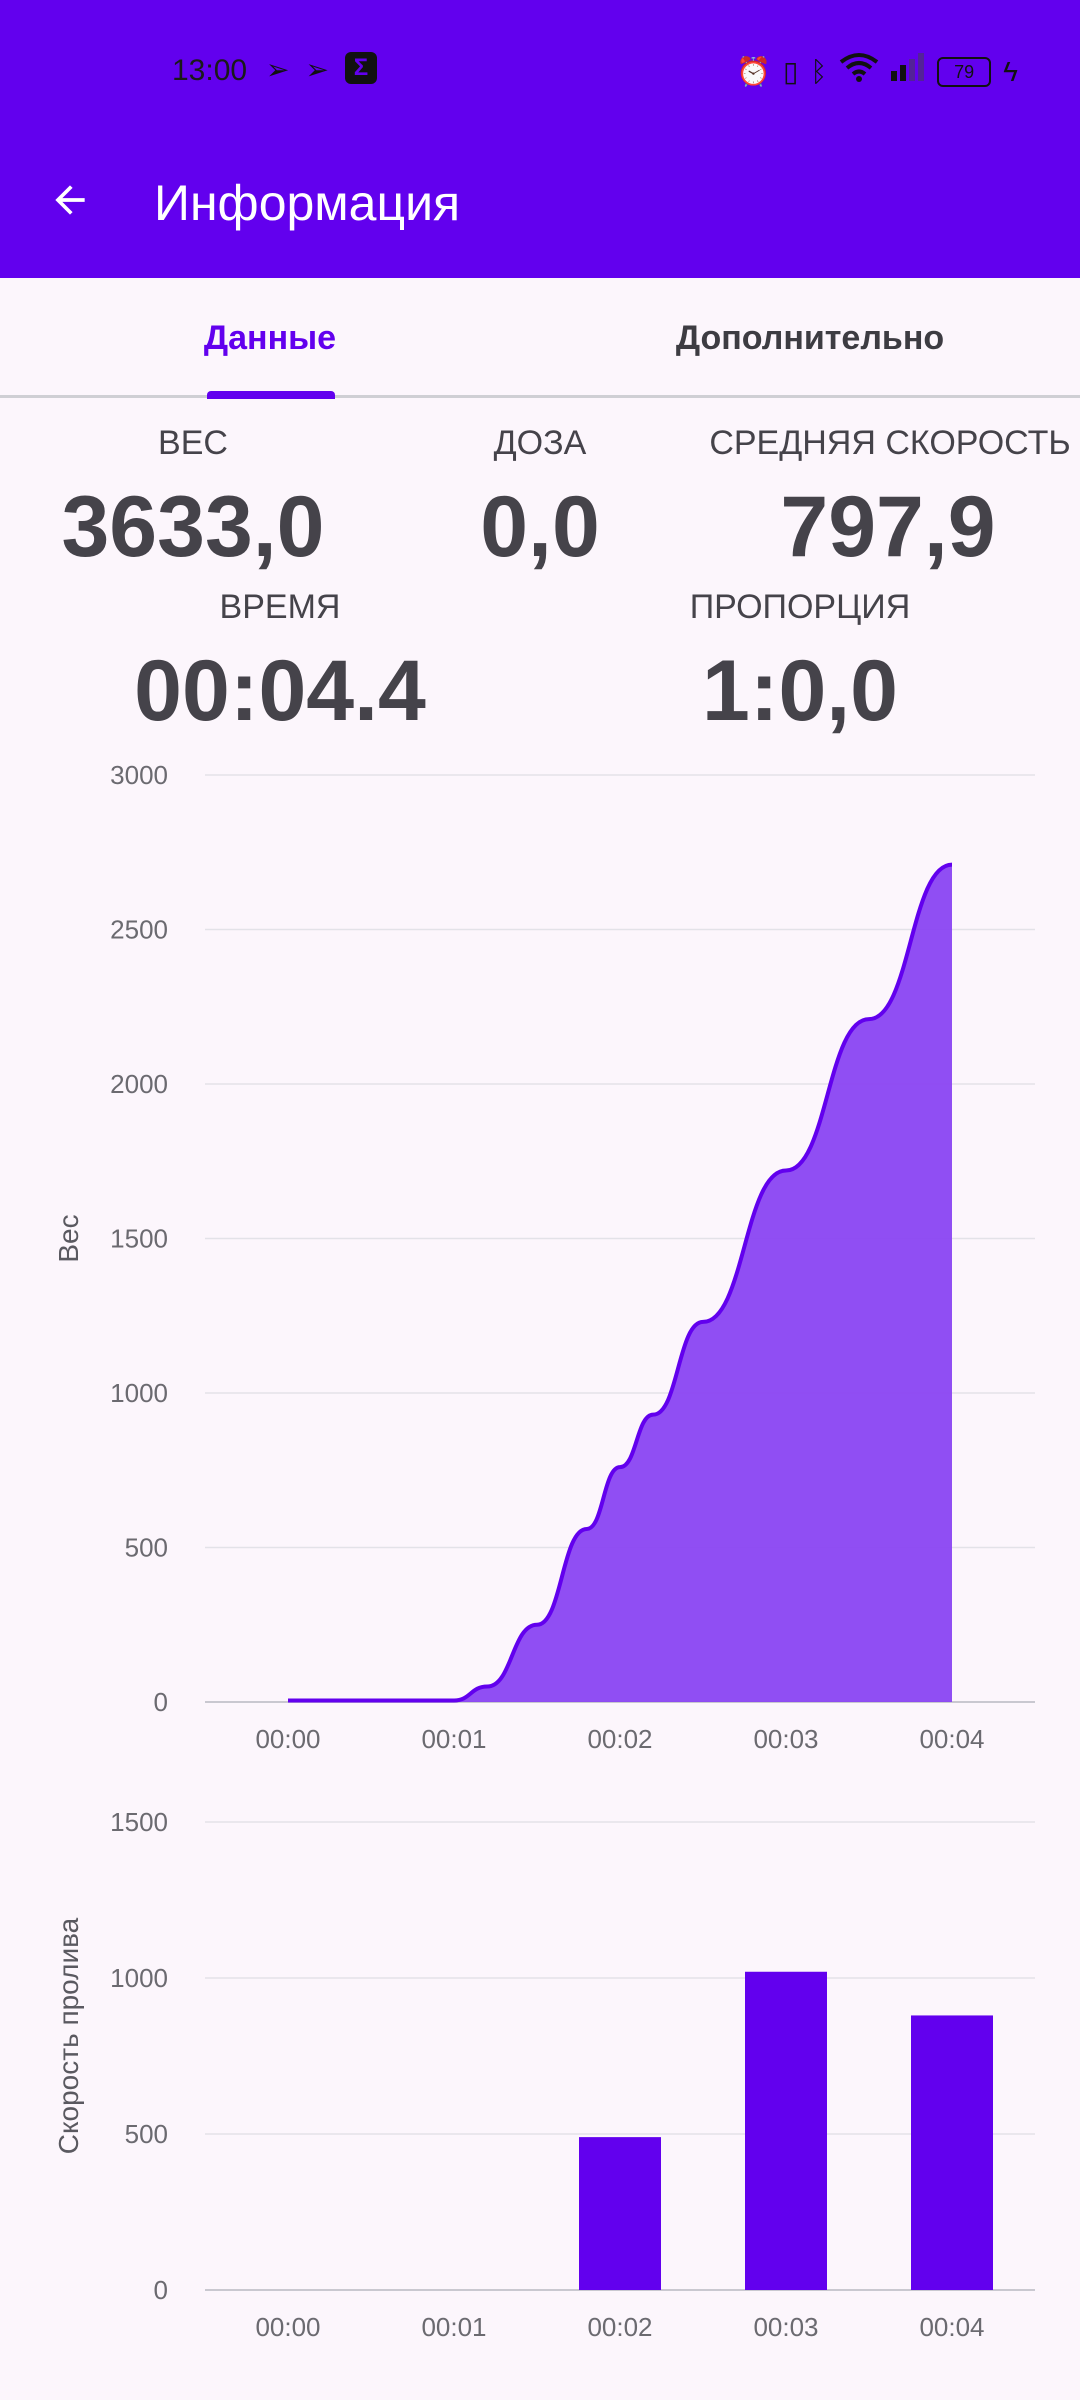 The height and width of the screenshot is (2400, 1080). I want to click on battery-icon: 79, so click(964, 72).